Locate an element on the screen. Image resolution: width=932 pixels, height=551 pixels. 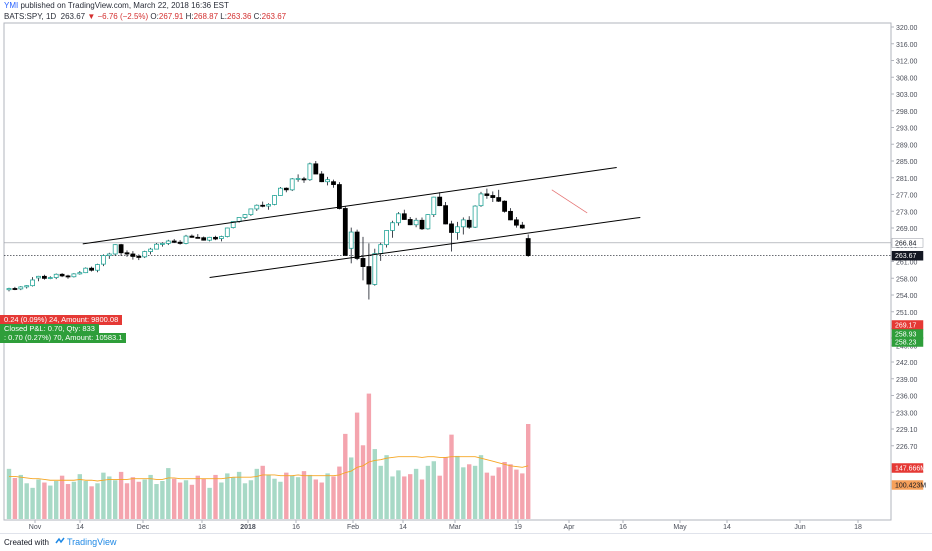
price-tag-text: 258.23 is located at coordinates (906, 343).